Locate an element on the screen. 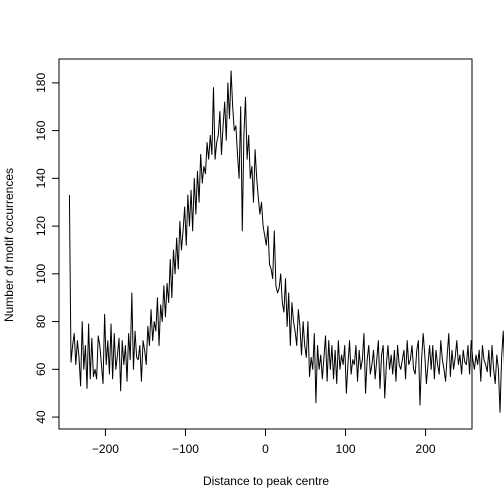  y-tick-label: 140 is located at coordinates (41, 178).